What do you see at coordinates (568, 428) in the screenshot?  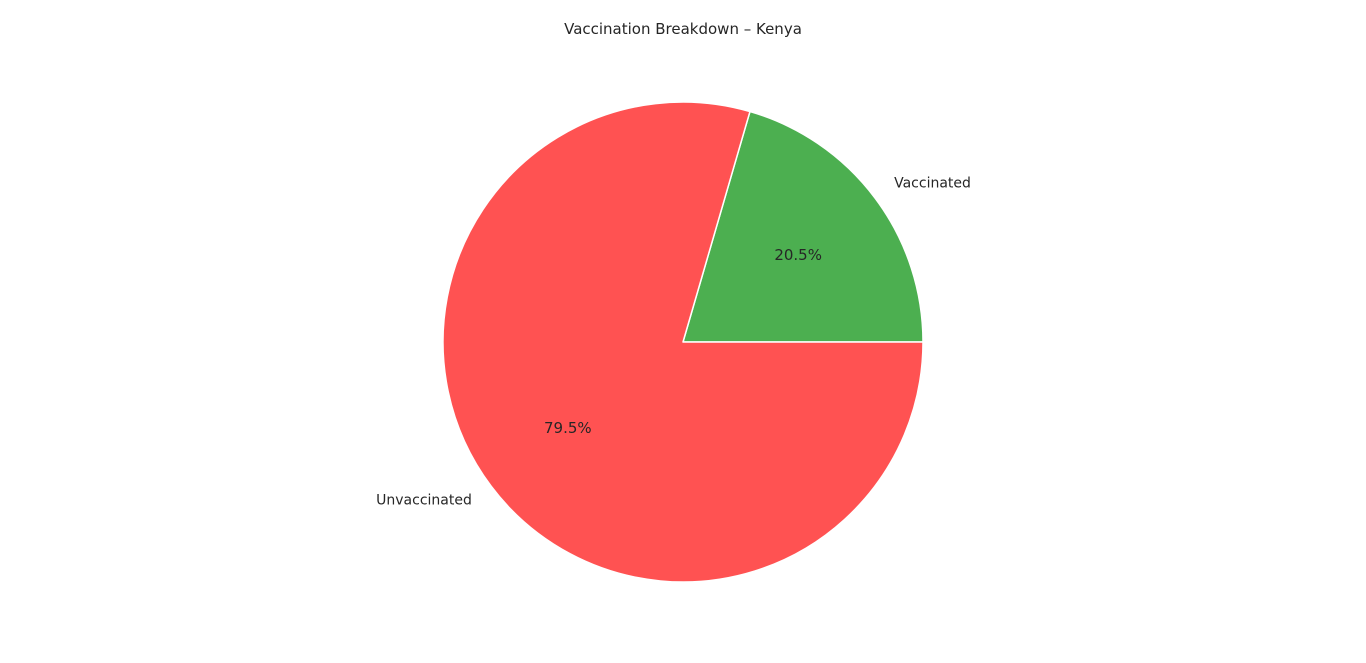 I see `slice-percent-unvaccinated: 79.5%` at bounding box center [568, 428].